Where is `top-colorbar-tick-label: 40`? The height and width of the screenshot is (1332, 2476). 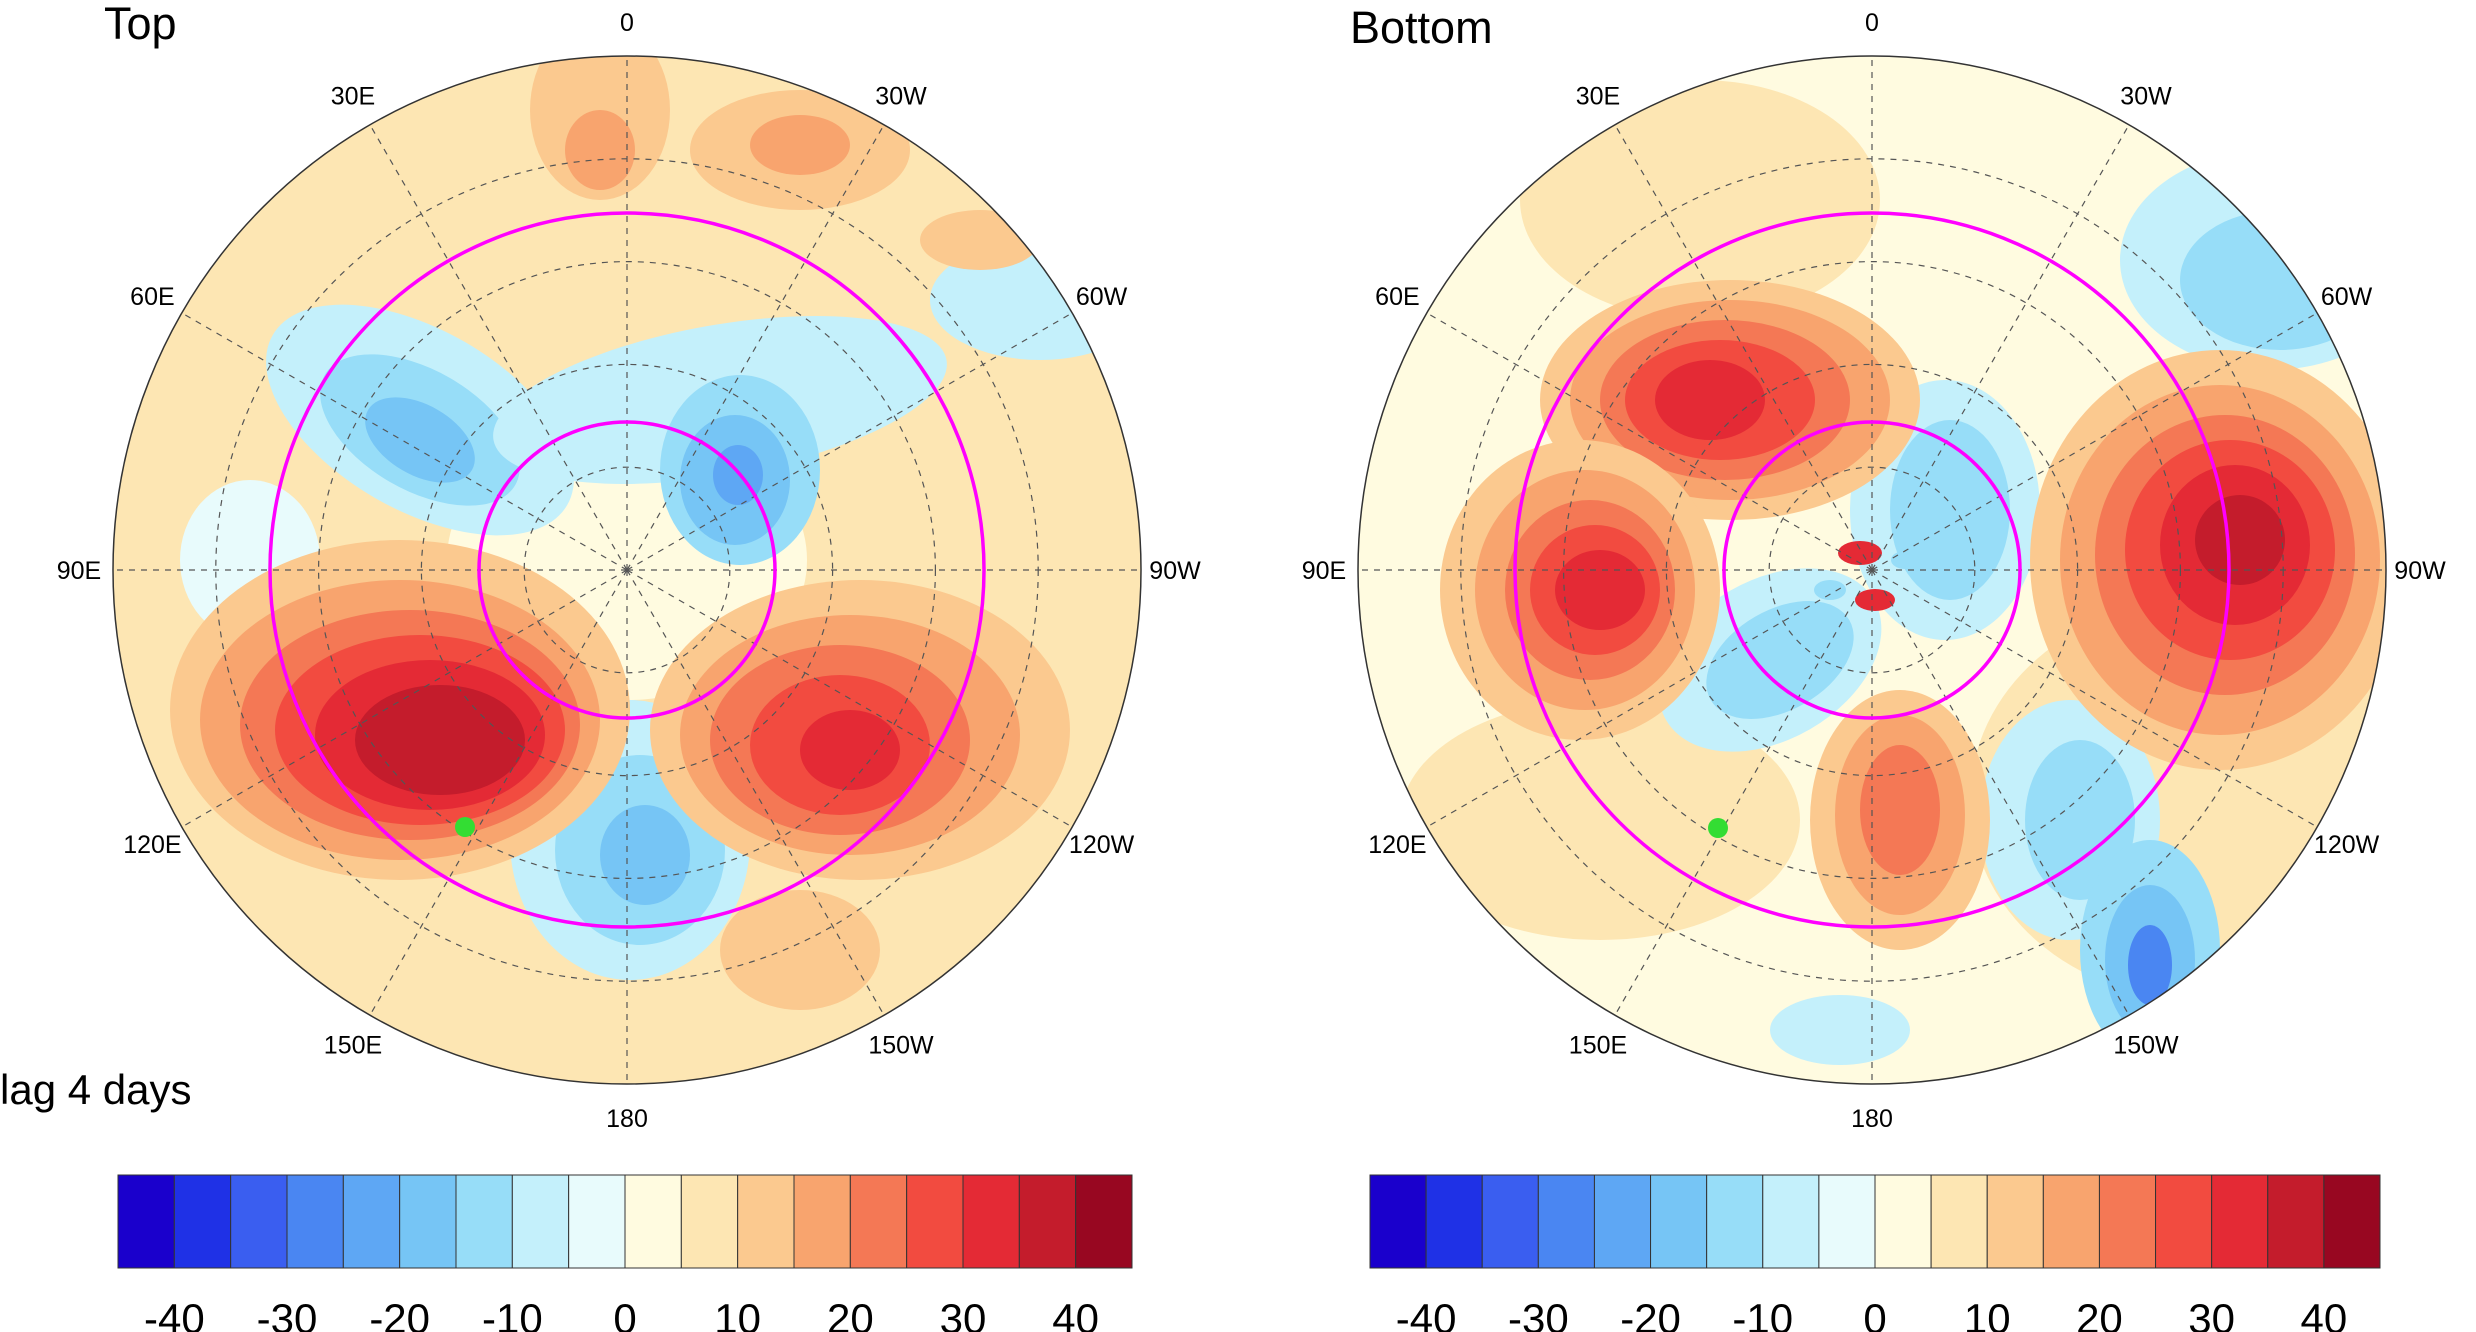
top-colorbar-tick-label: 40 is located at coordinates (1075, 1313).